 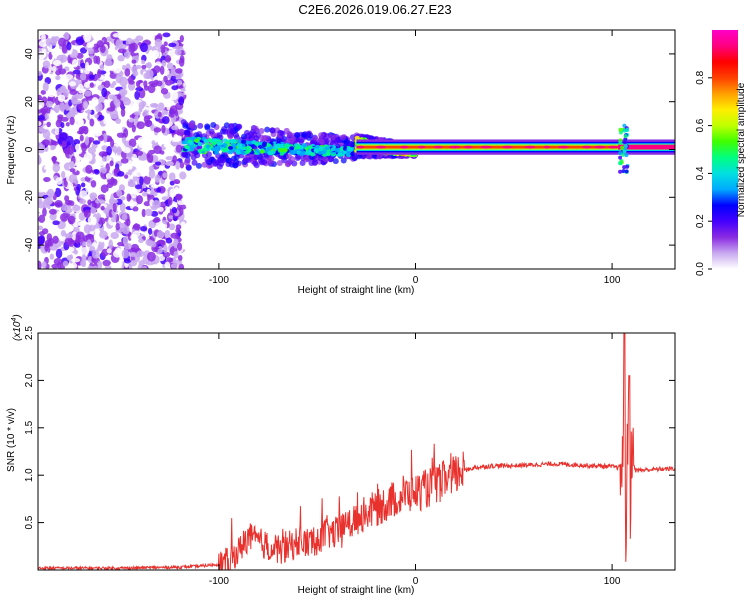 What do you see at coordinates (703, 173) in the screenshot?
I see `colorbar-ticks: 0.0 0.2 0.4 0.6 0.8` at bounding box center [703, 173].